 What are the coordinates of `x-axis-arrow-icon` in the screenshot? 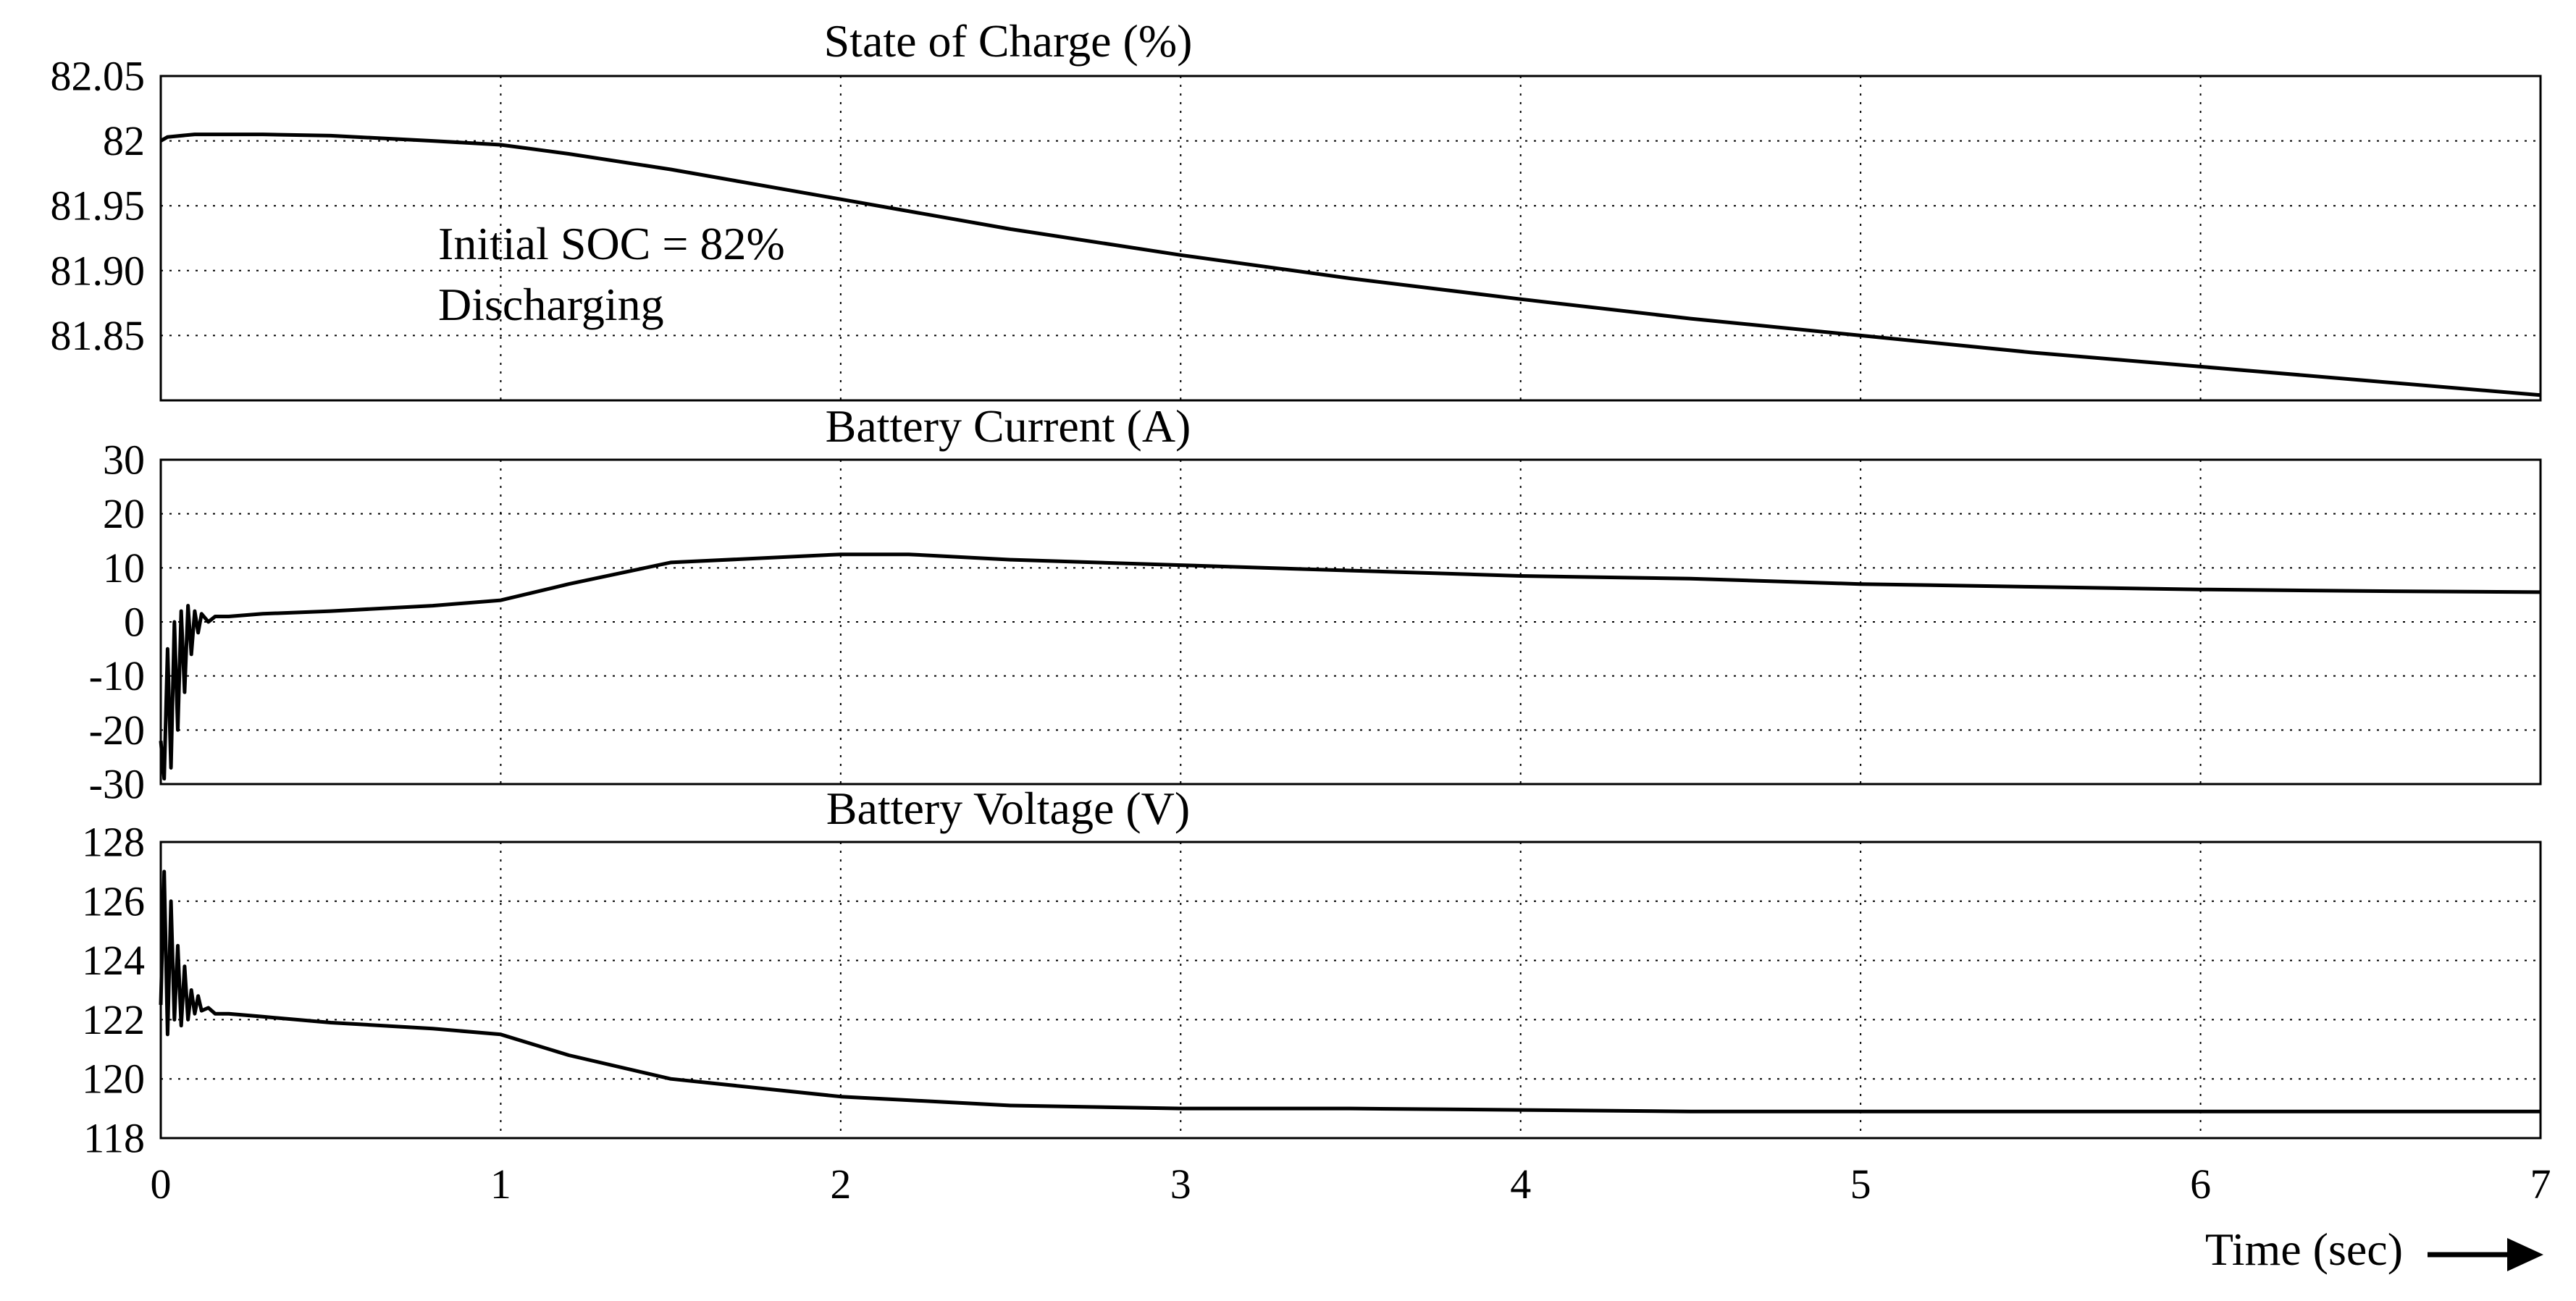 It's located at (2485, 1254).